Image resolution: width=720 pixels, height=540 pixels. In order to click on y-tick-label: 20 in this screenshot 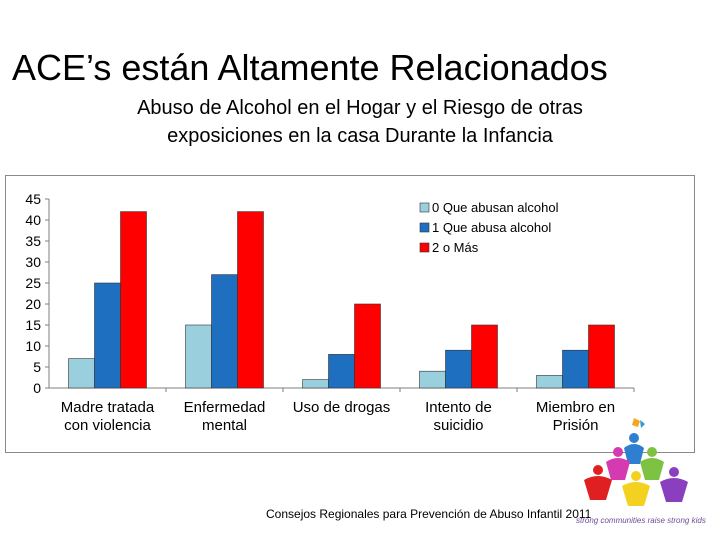, I will do `click(33, 304)`.